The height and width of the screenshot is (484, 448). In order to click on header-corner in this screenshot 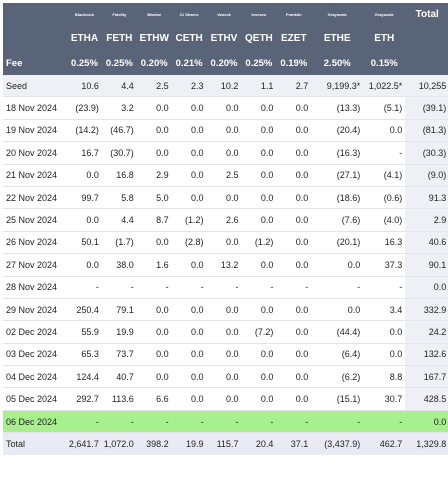, I will do `click(35, 38)`.